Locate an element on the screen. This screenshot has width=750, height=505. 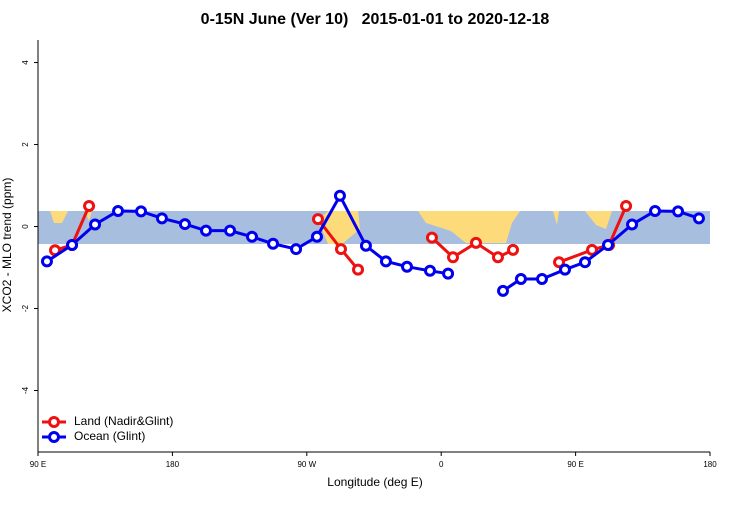
y-tick-label: -2 is located at coordinates (25, 308).